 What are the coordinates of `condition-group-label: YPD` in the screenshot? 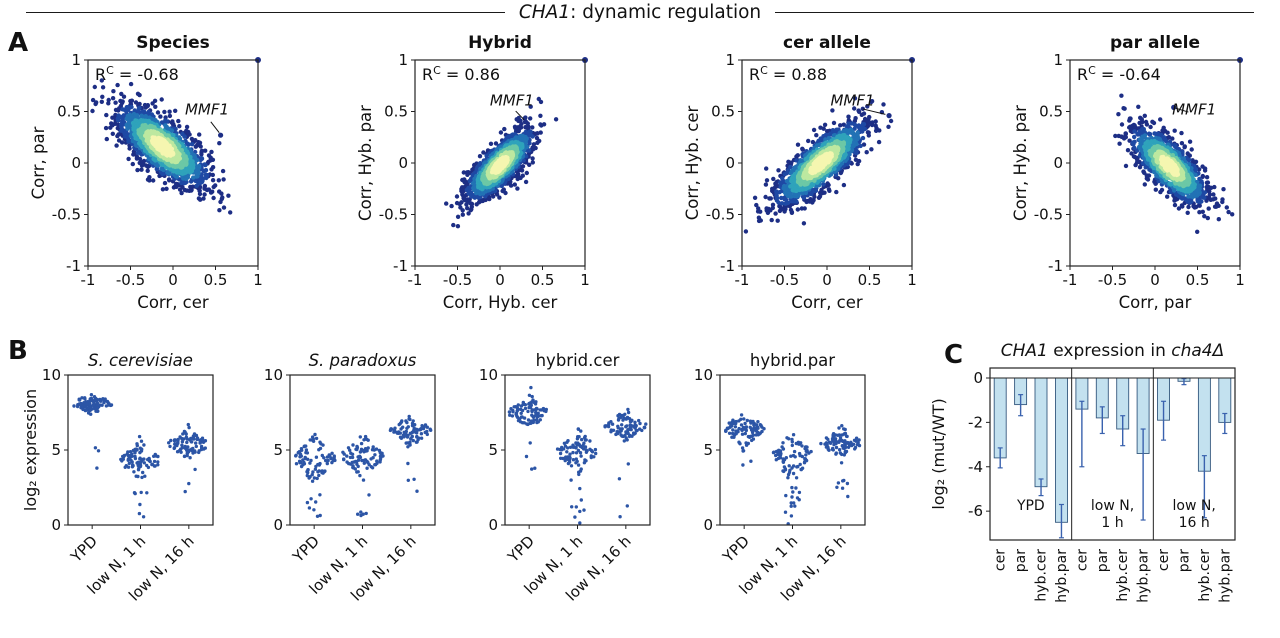 It's located at (1030, 506).